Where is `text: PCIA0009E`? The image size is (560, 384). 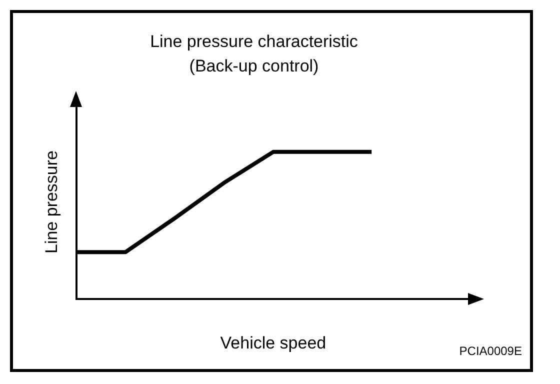 text: PCIA0009E is located at coordinates (490, 351).